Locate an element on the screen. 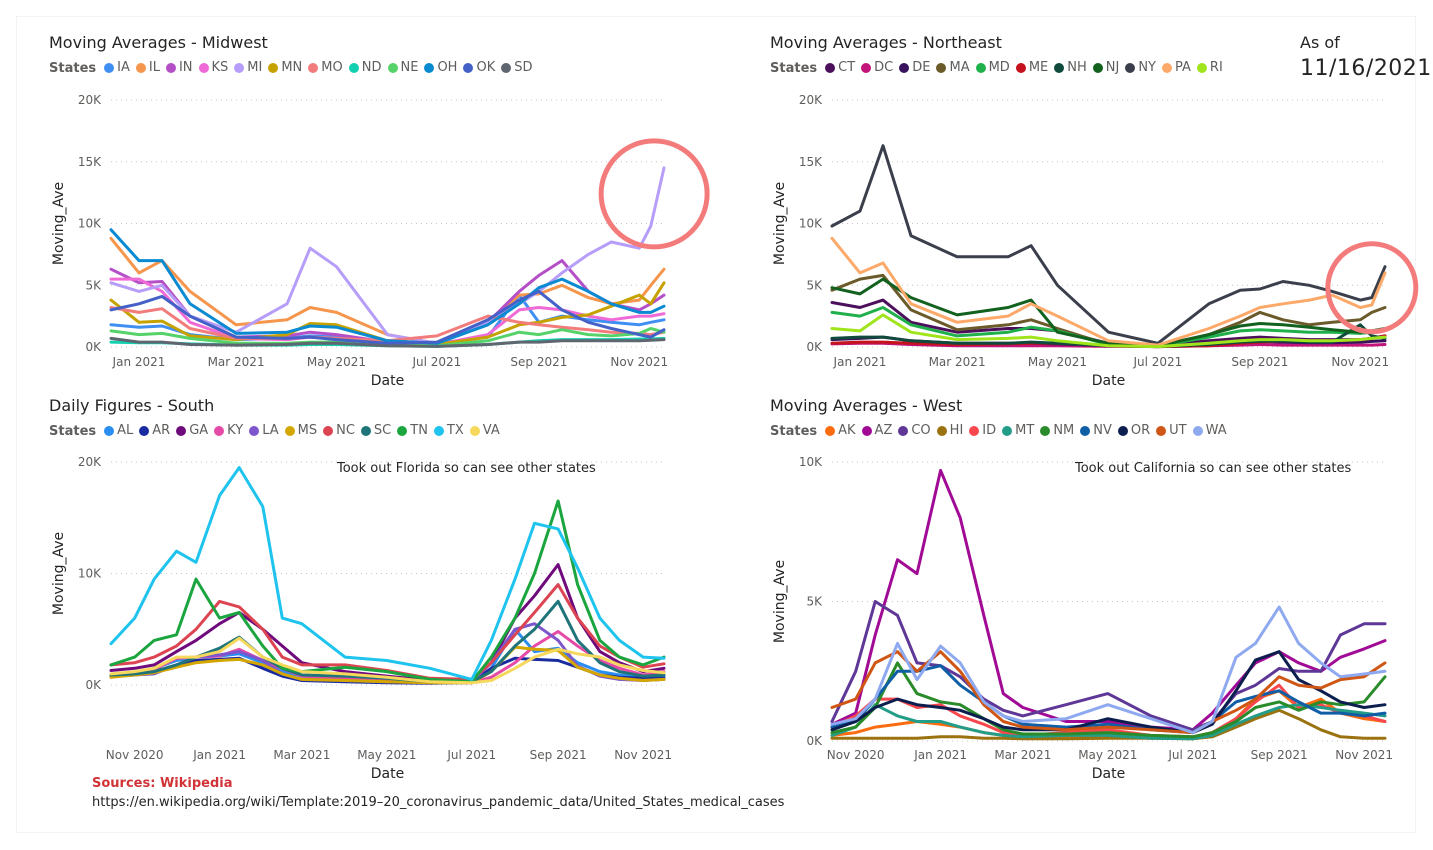 This screenshot has width=1433, height=850. legend-item-al: AL is located at coordinates (118, 430).